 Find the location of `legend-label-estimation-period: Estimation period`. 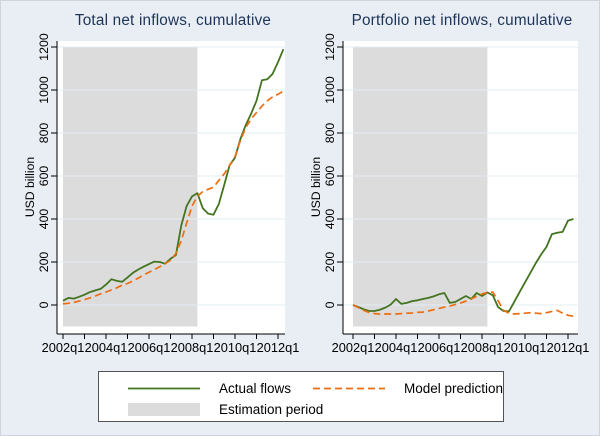

legend-label-estimation-period: Estimation period is located at coordinates (271, 409).